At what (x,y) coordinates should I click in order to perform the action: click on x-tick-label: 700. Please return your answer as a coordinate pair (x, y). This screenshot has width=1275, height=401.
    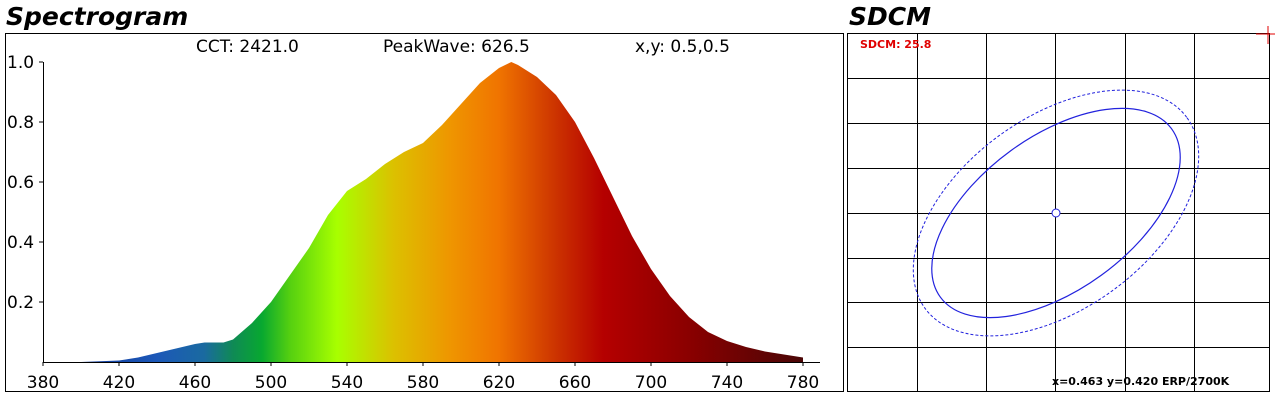
    Looking at the image, I should click on (651, 383).